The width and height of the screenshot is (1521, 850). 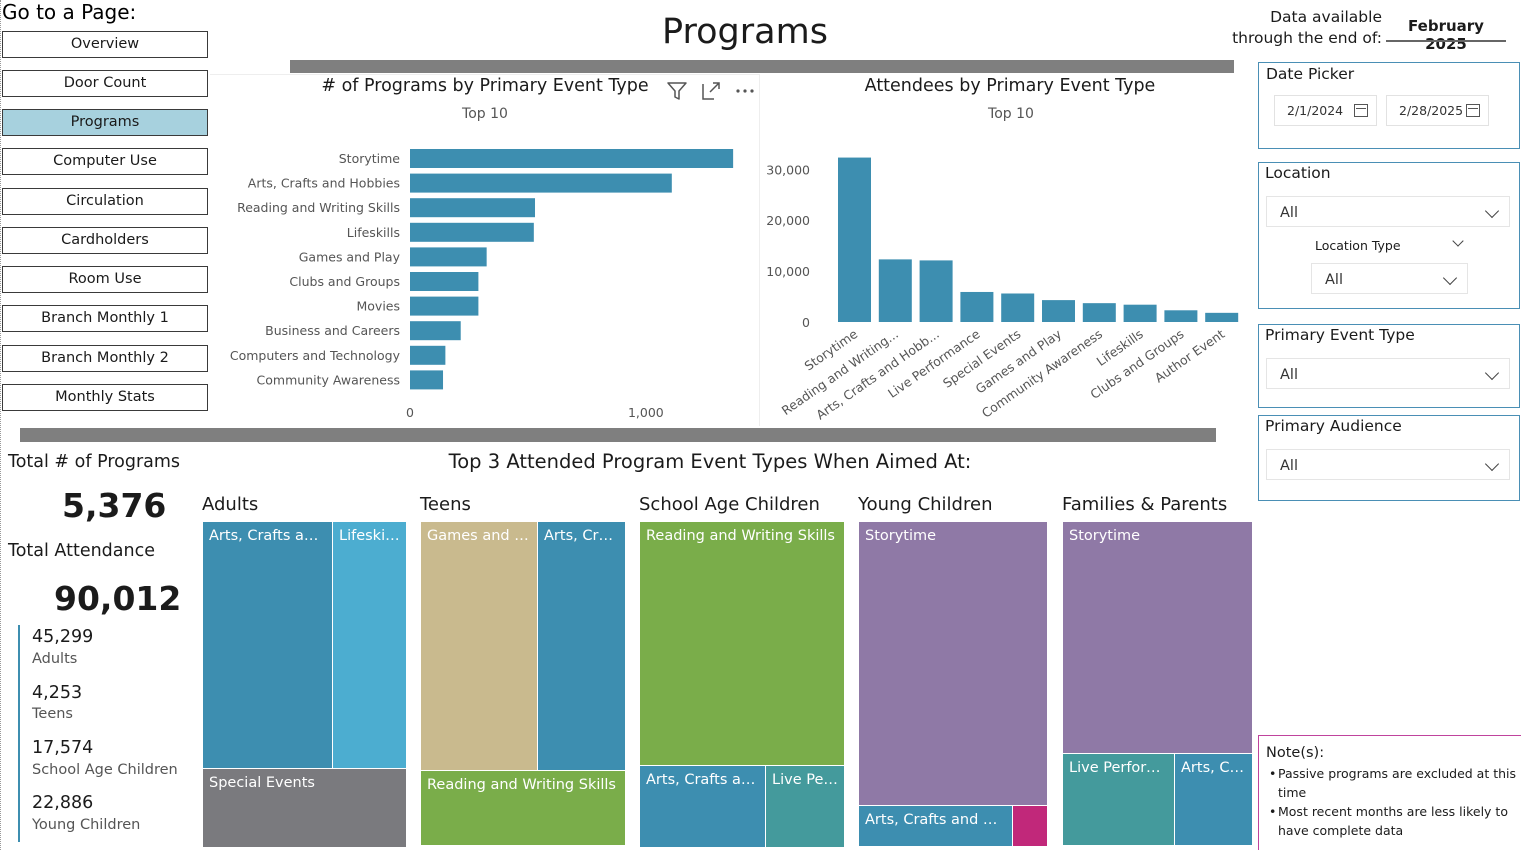 I want to click on young-children-attendance-label: Young Children, so click(x=86, y=825).